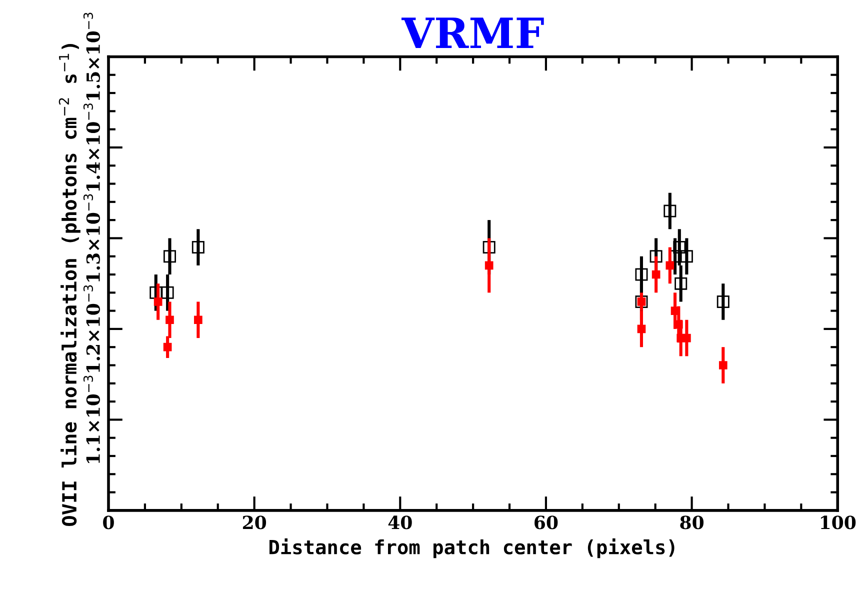 The width and height of the screenshot is (868, 597). What do you see at coordinates (400, 523) in the screenshot?
I see `x-tick-label: 40` at bounding box center [400, 523].